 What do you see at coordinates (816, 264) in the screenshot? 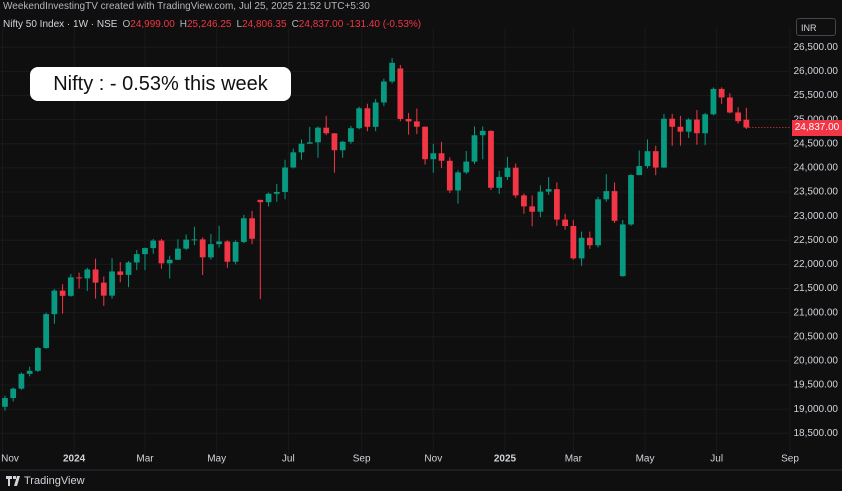
I see `y-tick-label: 22,000.00` at bounding box center [816, 264].